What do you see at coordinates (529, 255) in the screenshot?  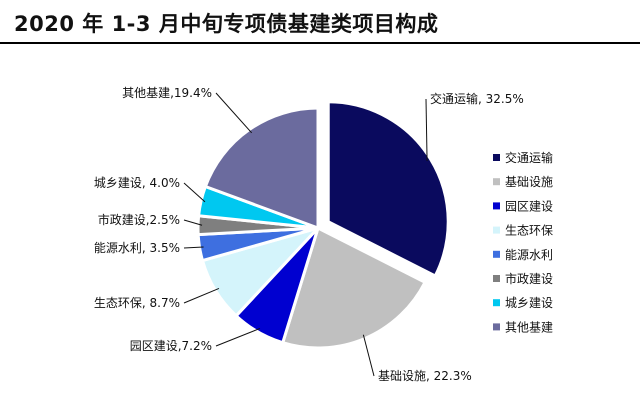 I see `legend-label-5: 能源水利` at bounding box center [529, 255].